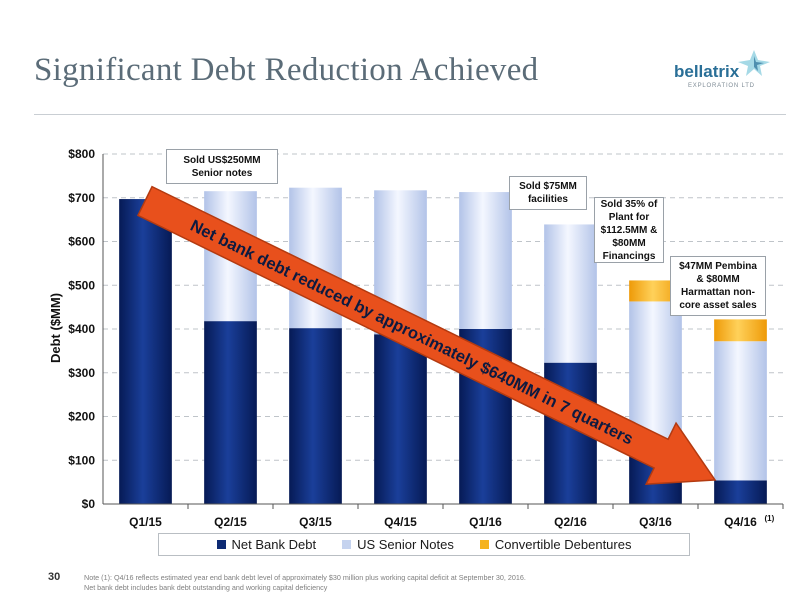 The height and width of the screenshot is (600, 800). I want to click on x-tick-label: Q3/15, so click(315, 522).